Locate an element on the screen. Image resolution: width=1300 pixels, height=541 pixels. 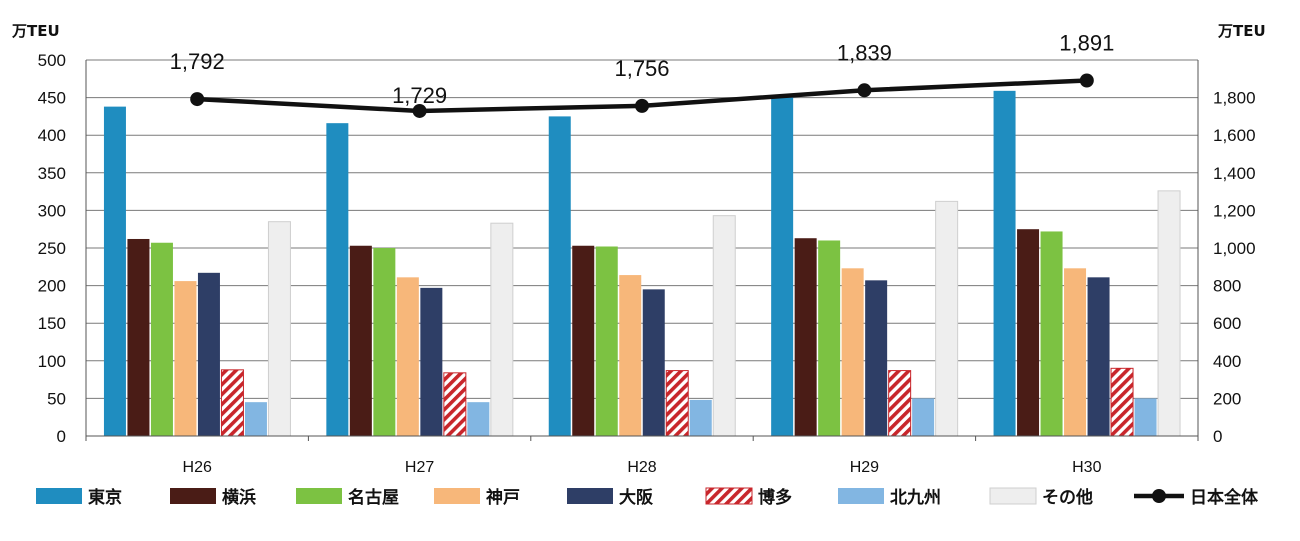
left-tick-label: 350 is located at coordinates (52, 173).